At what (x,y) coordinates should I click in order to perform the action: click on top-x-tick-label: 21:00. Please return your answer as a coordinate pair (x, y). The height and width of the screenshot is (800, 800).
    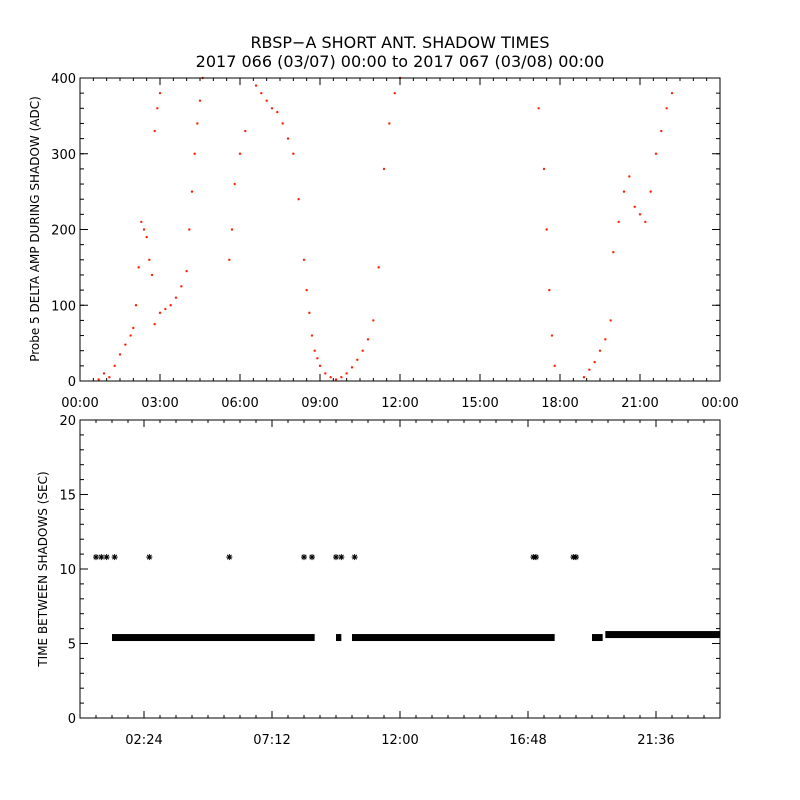
    Looking at the image, I should click on (639, 403).